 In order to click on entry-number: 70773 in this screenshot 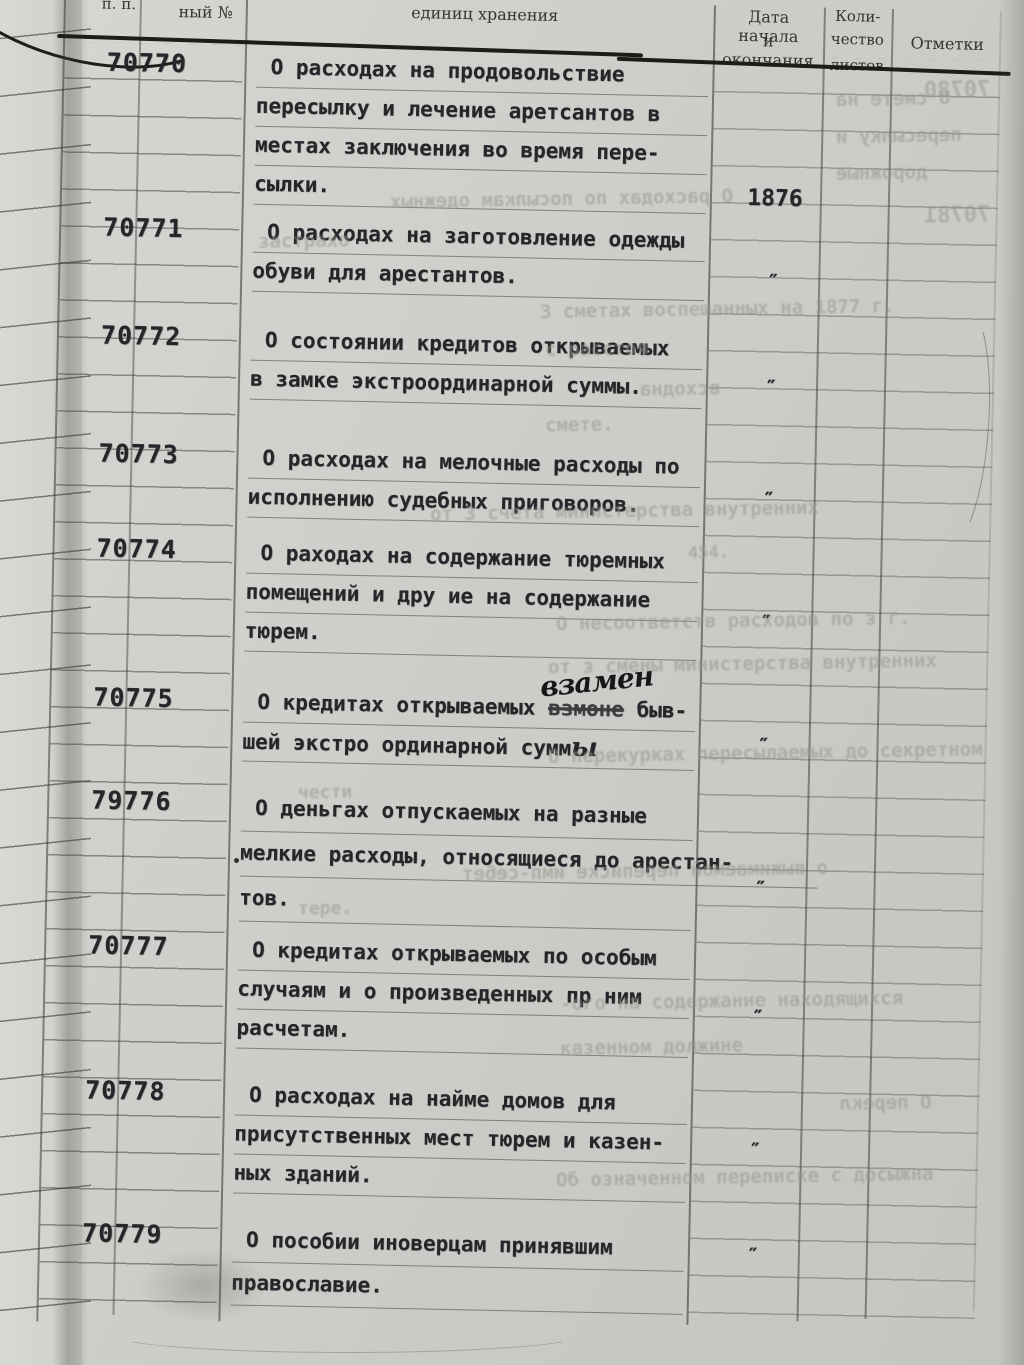, I will do `click(139, 454)`.